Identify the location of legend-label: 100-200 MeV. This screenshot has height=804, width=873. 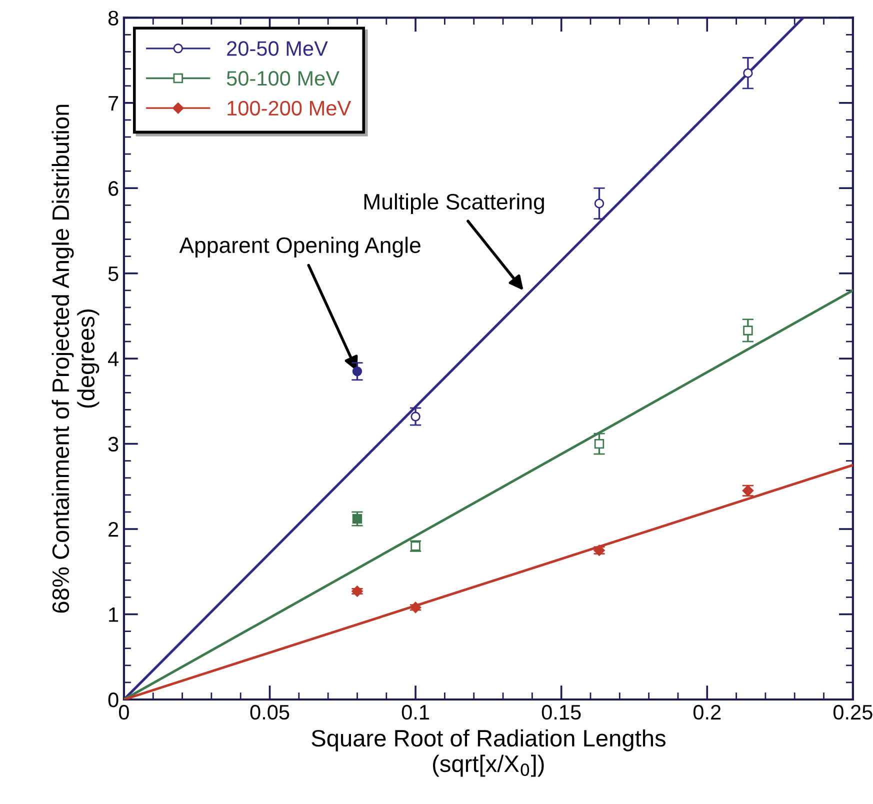
(290, 108).